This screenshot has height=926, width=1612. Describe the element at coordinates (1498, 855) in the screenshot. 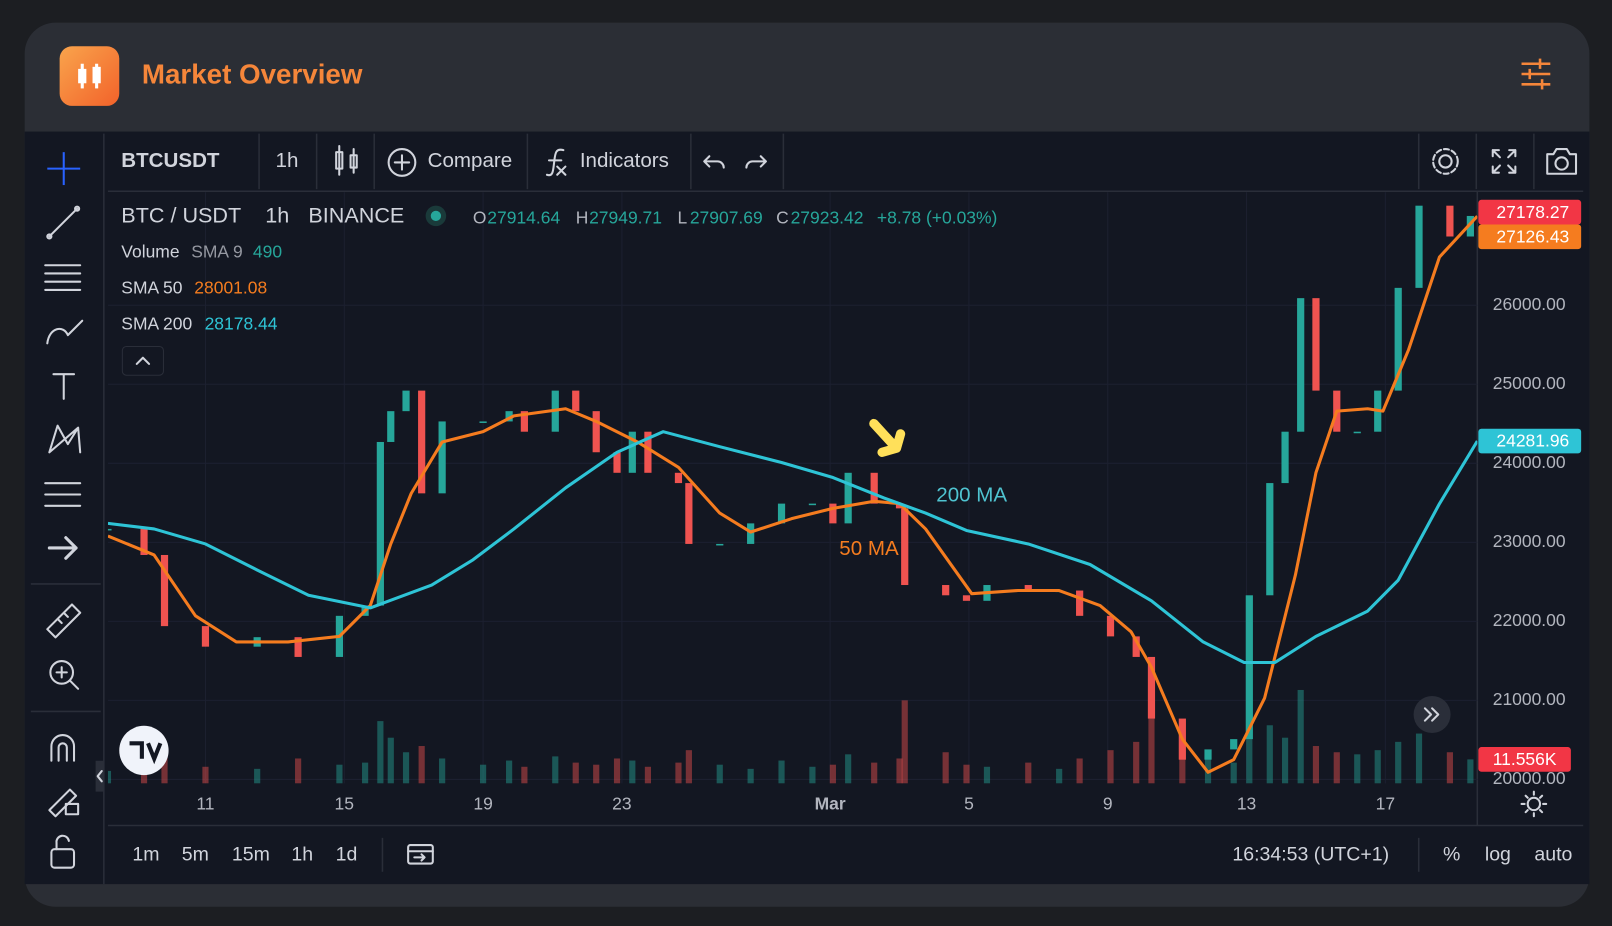

I see `scale-toggle: log` at that location.